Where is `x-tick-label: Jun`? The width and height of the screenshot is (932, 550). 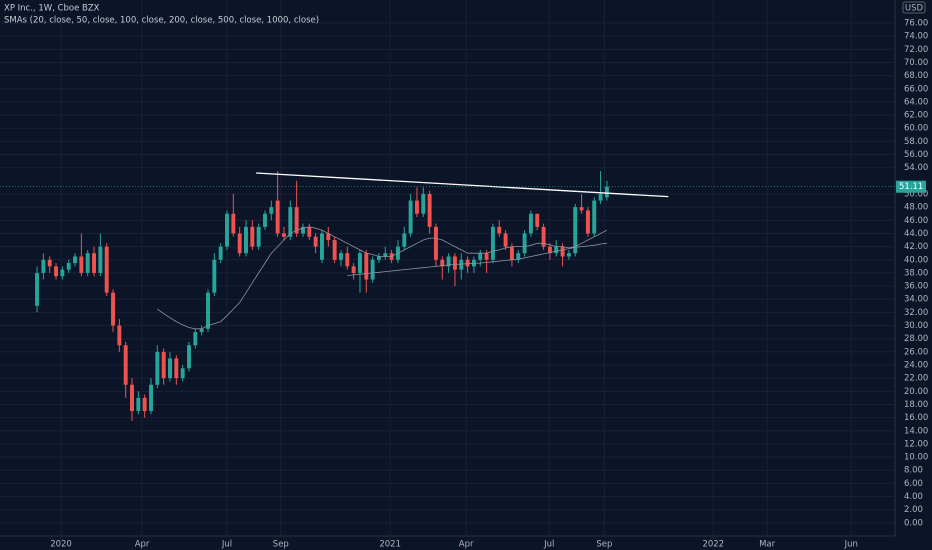
x-tick-label: Jun is located at coordinates (851, 545).